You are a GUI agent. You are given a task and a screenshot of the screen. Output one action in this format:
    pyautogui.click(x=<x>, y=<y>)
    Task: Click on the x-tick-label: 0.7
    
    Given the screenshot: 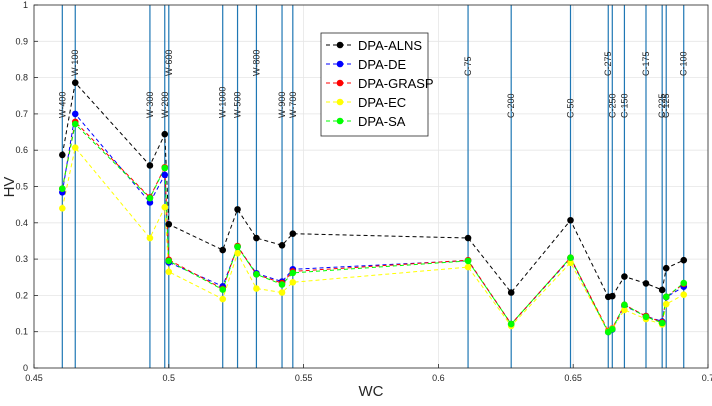 What is the action you would take?
    pyautogui.click(x=707, y=378)
    